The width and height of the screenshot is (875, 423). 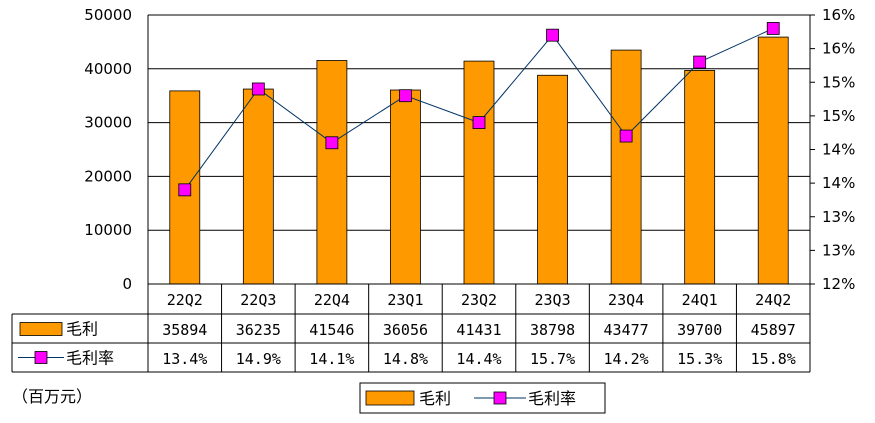 I want to click on rate-marker-22Q2, so click(x=185, y=190).